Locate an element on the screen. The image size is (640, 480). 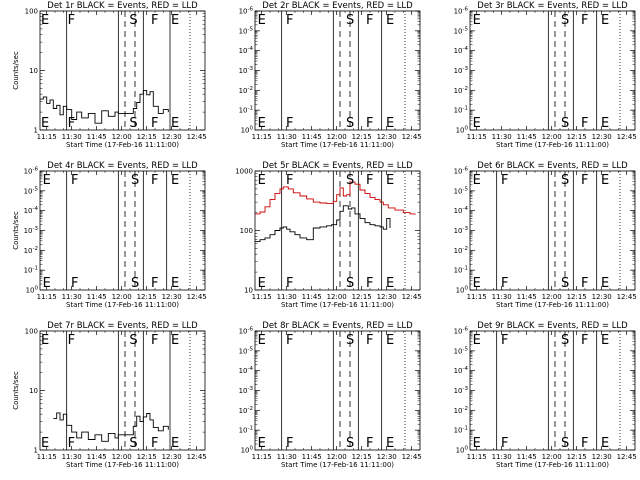
y-axis-label: Counts/sec is located at coordinates (16, 390).